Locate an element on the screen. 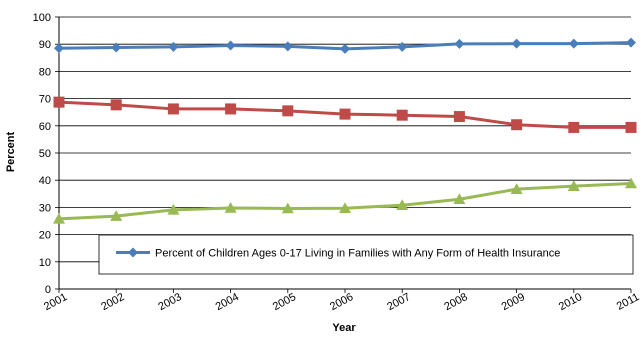 The height and width of the screenshot is (337, 641). y-tick-label: 40 is located at coordinates (45, 181).